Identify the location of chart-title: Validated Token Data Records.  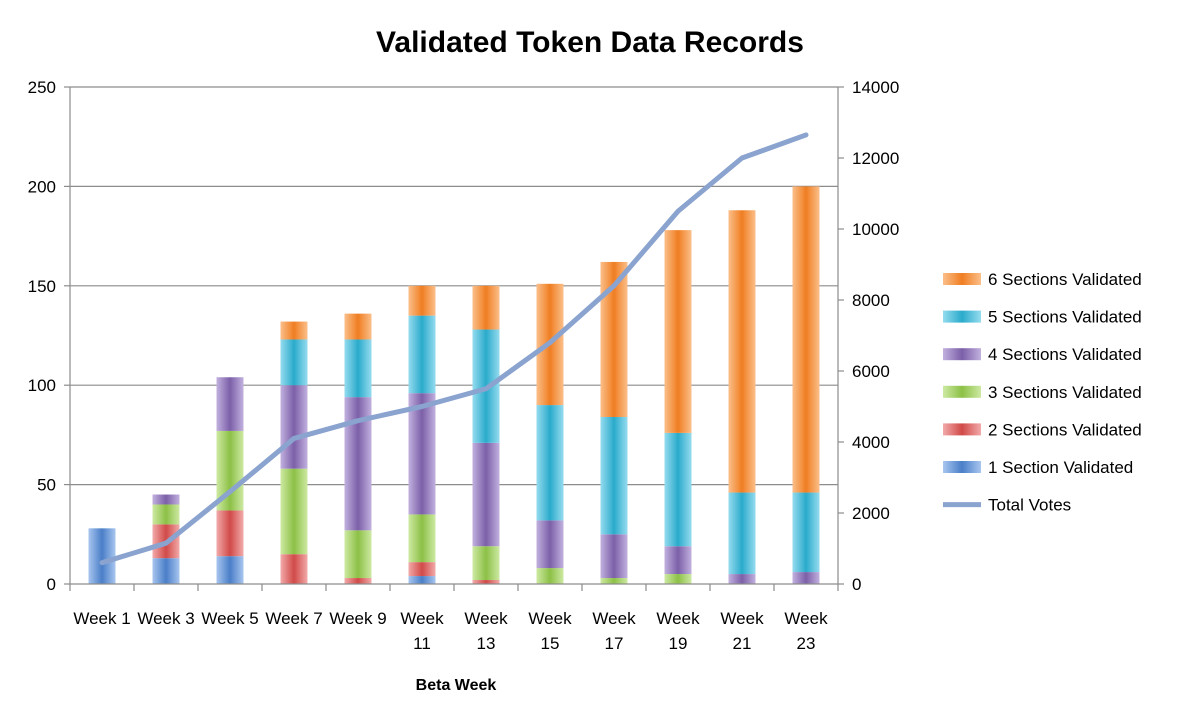
(590, 42).